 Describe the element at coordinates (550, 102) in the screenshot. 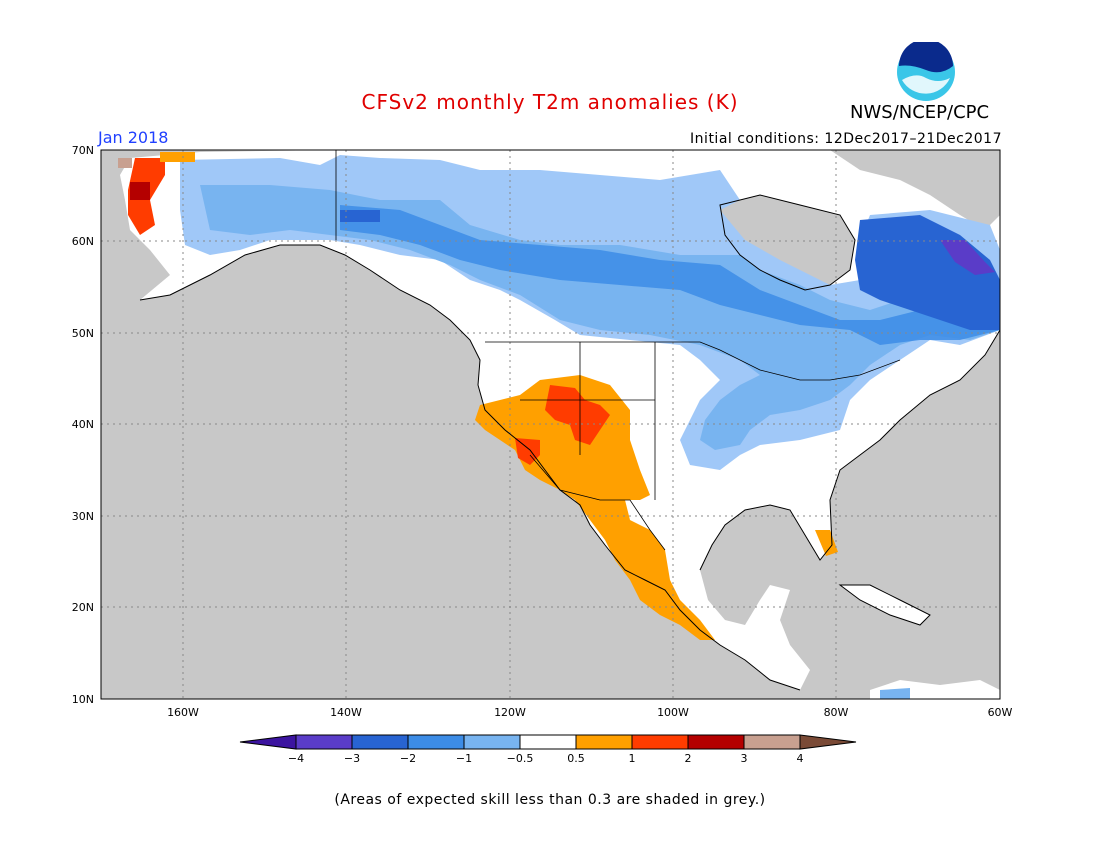

I see `chart-title: CFSv2 monthly T2m anomalies (K)` at that location.